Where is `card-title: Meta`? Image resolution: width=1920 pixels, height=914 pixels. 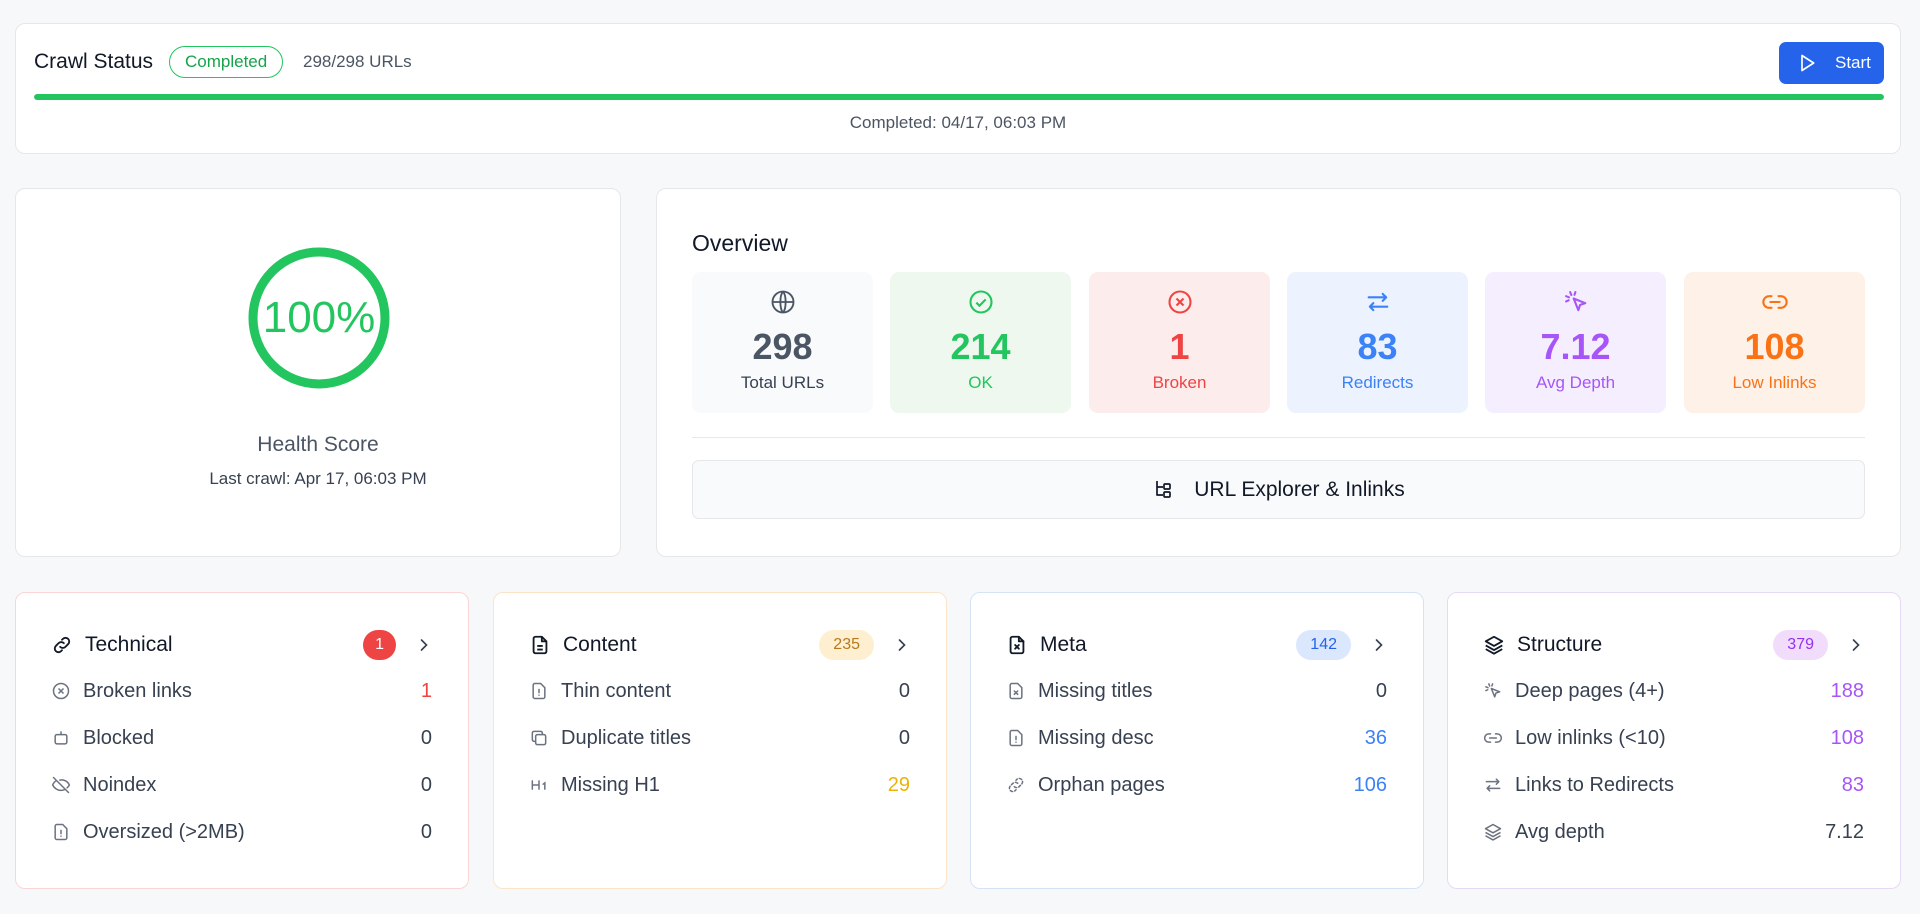
card-title: Meta is located at coordinates (1063, 644).